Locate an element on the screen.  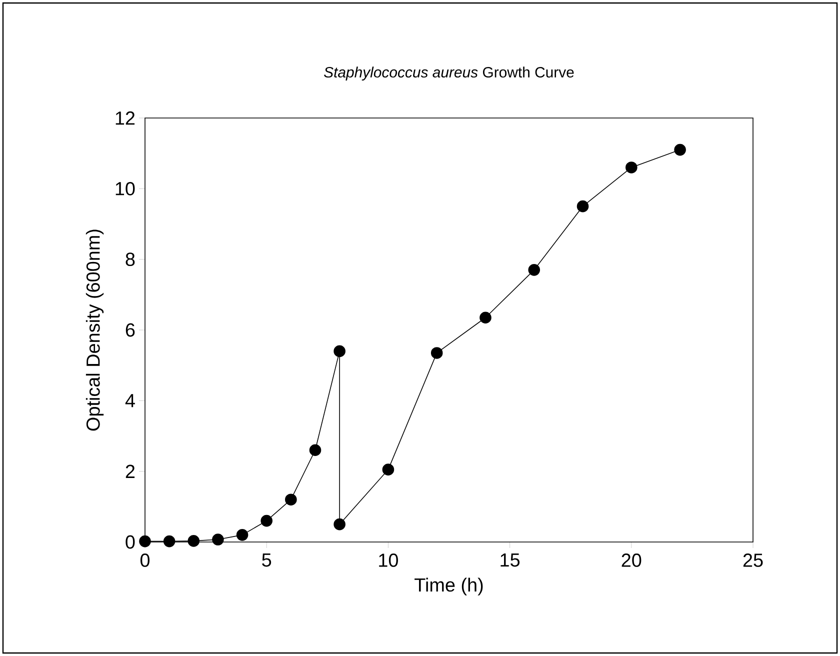
x-tick-label: 5 is located at coordinates (267, 560).